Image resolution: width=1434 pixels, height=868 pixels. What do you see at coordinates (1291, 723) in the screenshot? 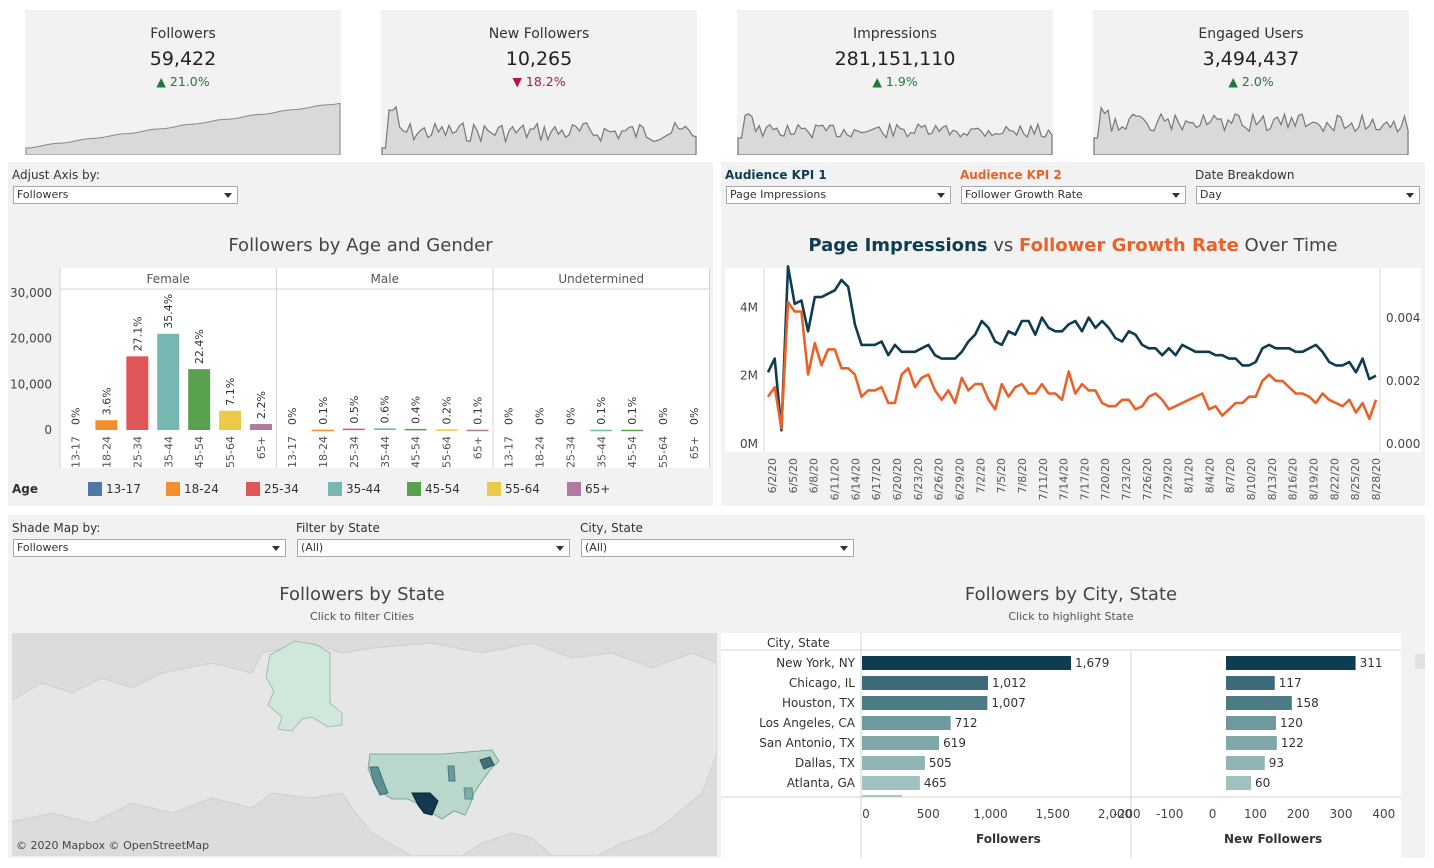
I see `new-followers-value: 120` at bounding box center [1291, 723].